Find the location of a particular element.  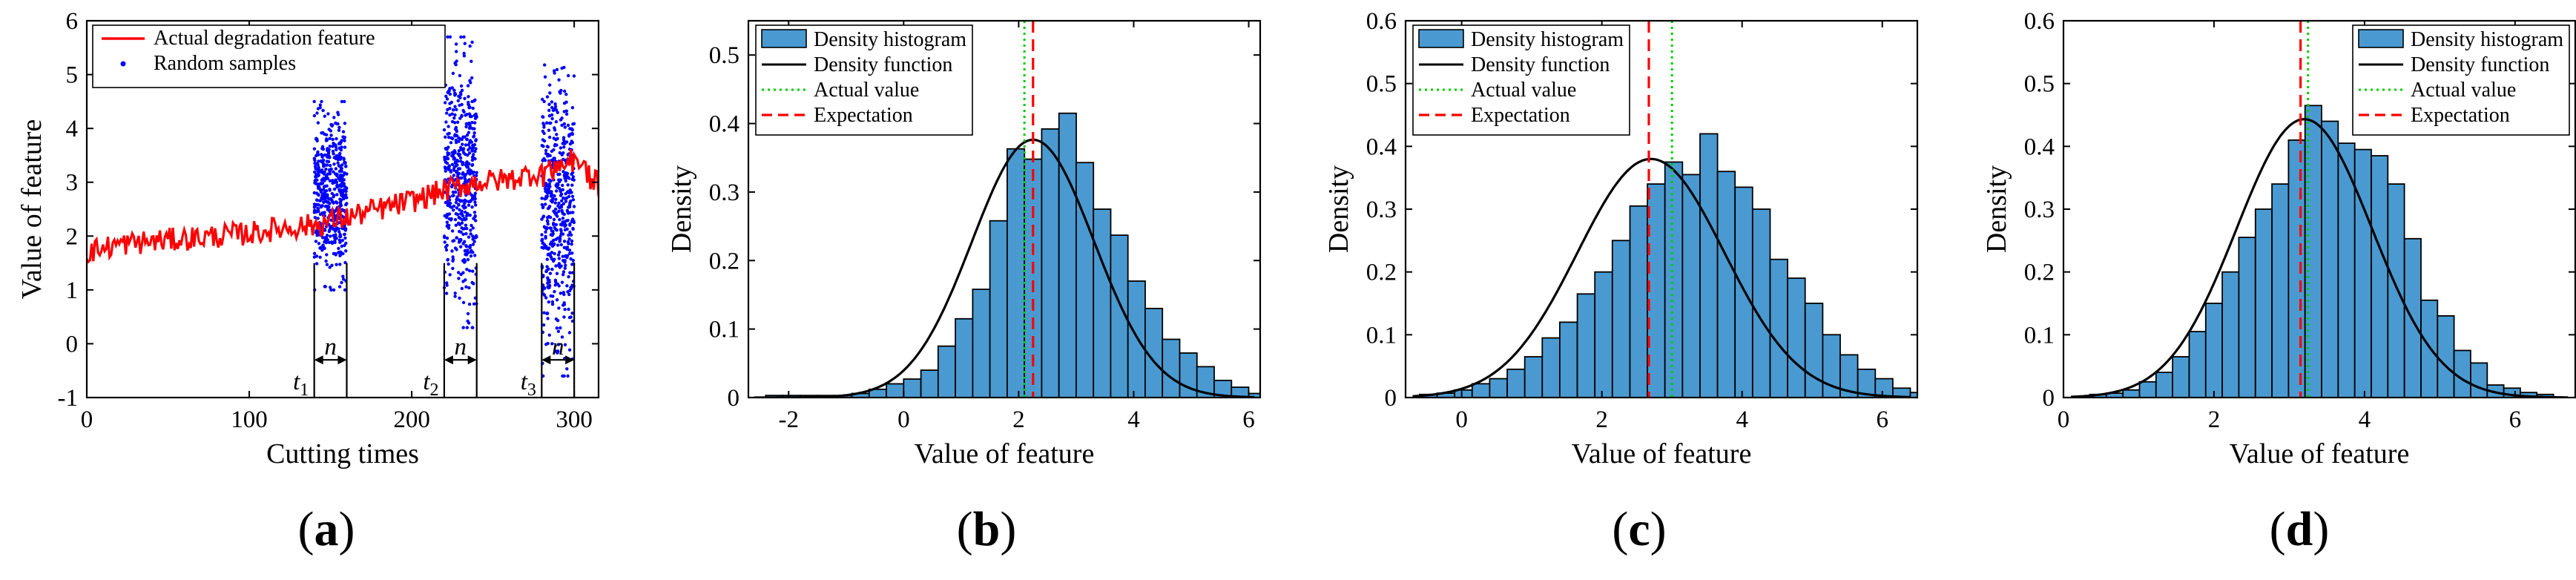

annotation-arrow-head-left is located at coordinates (449, 360).